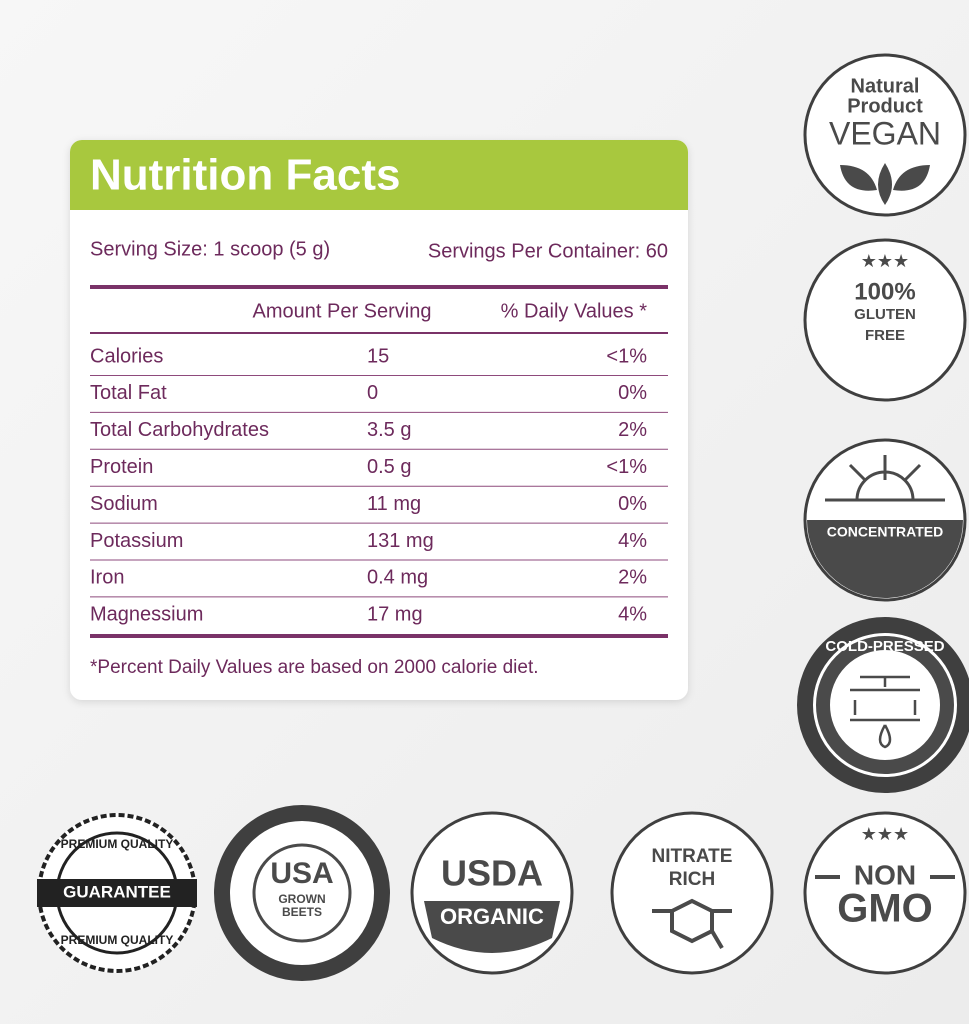 The height and width of the screenshot is (1024, 969). I want to click on nutrient: Total Fat, so click(128, 393).